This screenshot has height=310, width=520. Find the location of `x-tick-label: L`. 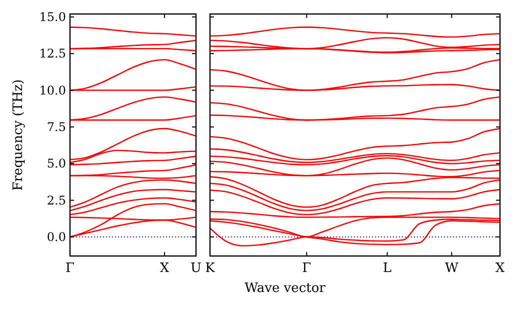

x-tick-label: L is located at coordinates (387, 268).